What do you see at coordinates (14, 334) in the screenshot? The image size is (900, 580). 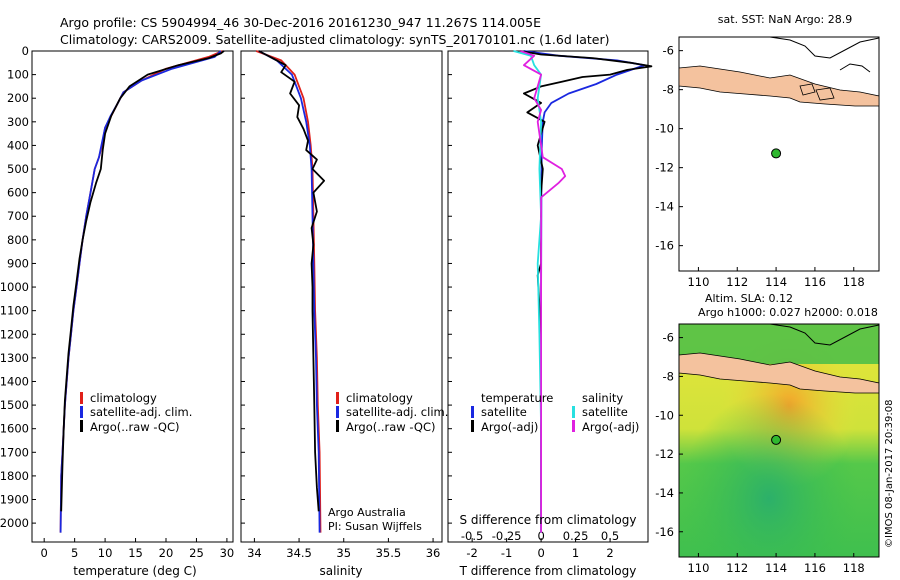 I see `depth-tick-label: 1200` at bounding box center [14, 334].